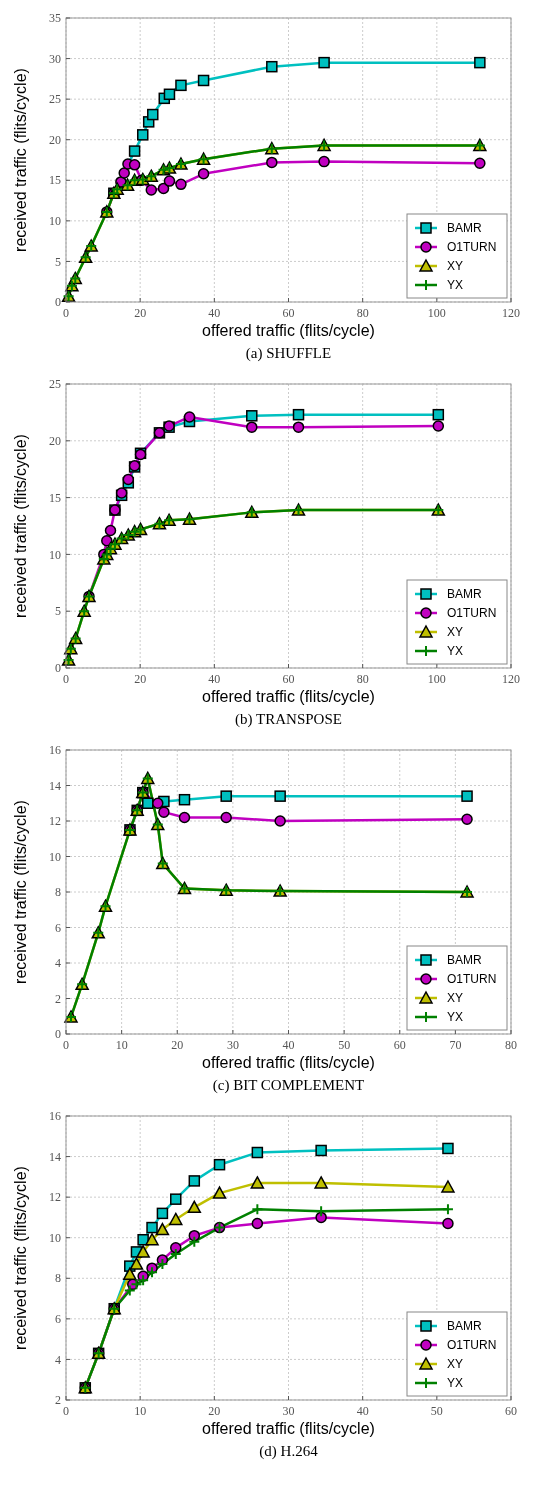 The image size is (533, 1485). Describe the element at coordinates (55, 18) in the screenshot. I see `y-tick-label: 35` at that location.